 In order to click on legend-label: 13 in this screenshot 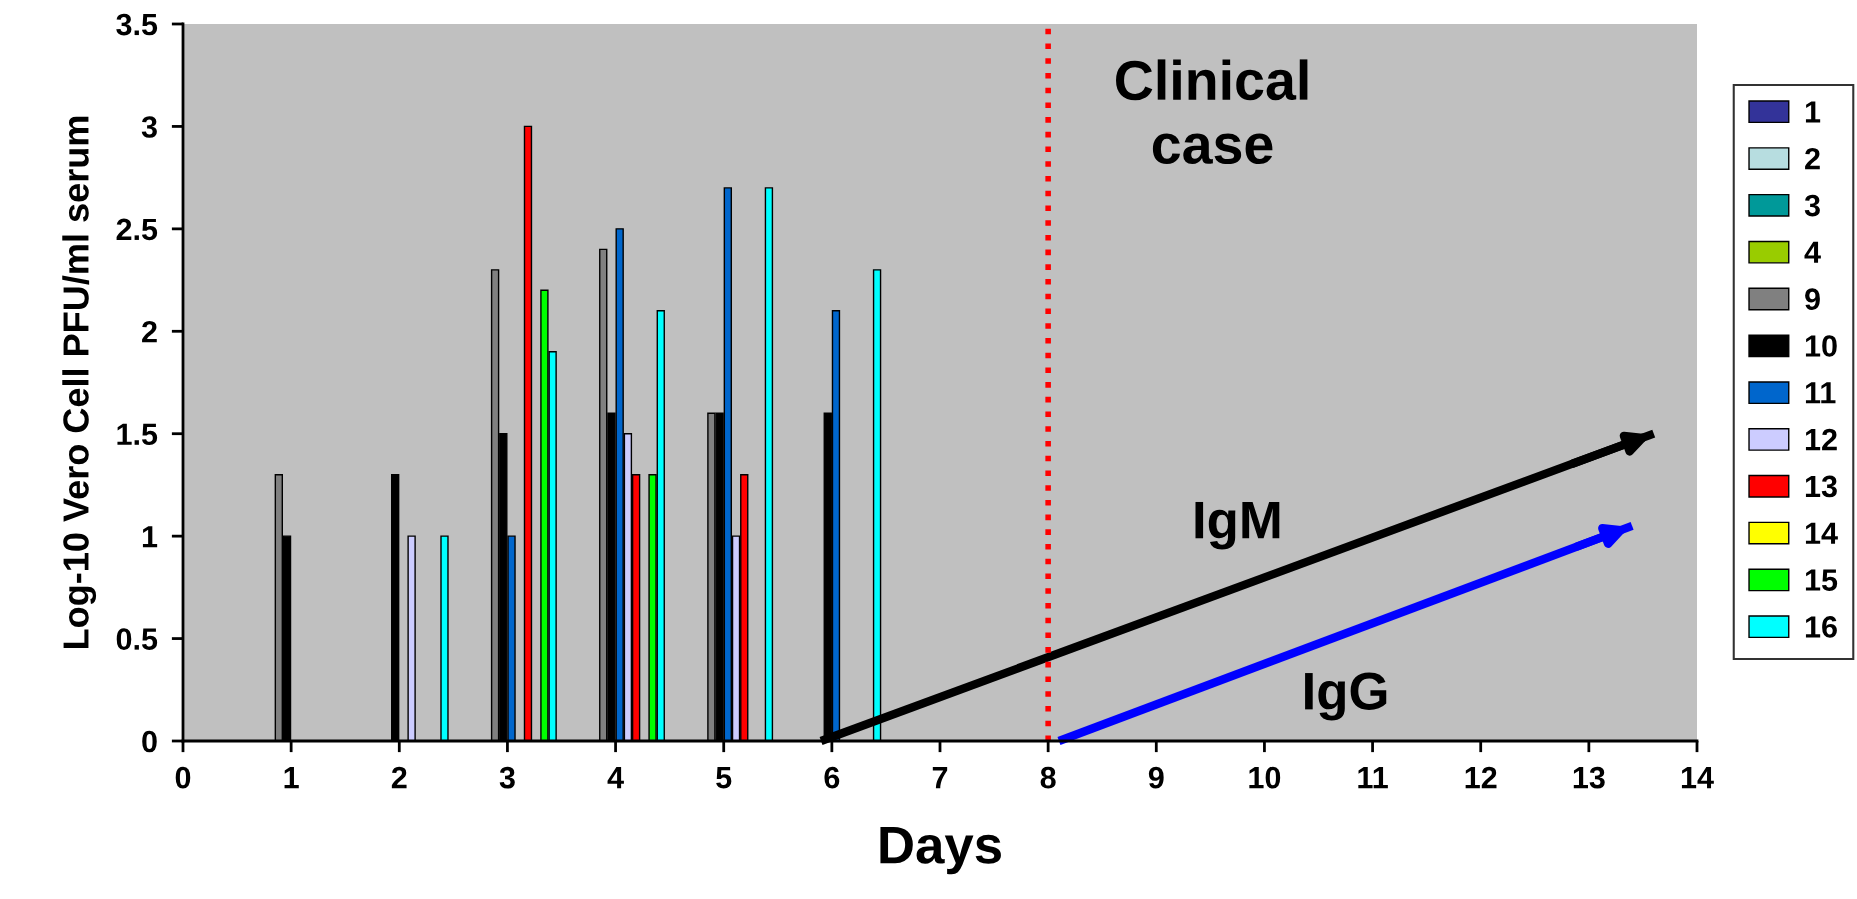, I will do `click(1821, 486)`.